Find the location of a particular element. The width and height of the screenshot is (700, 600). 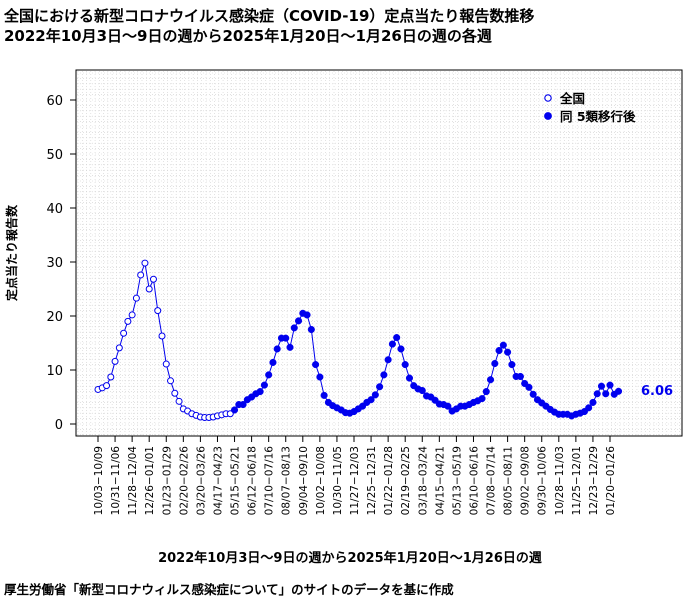

x-tick-label: 10/31−11/06 is located at coordinates (116, 481).